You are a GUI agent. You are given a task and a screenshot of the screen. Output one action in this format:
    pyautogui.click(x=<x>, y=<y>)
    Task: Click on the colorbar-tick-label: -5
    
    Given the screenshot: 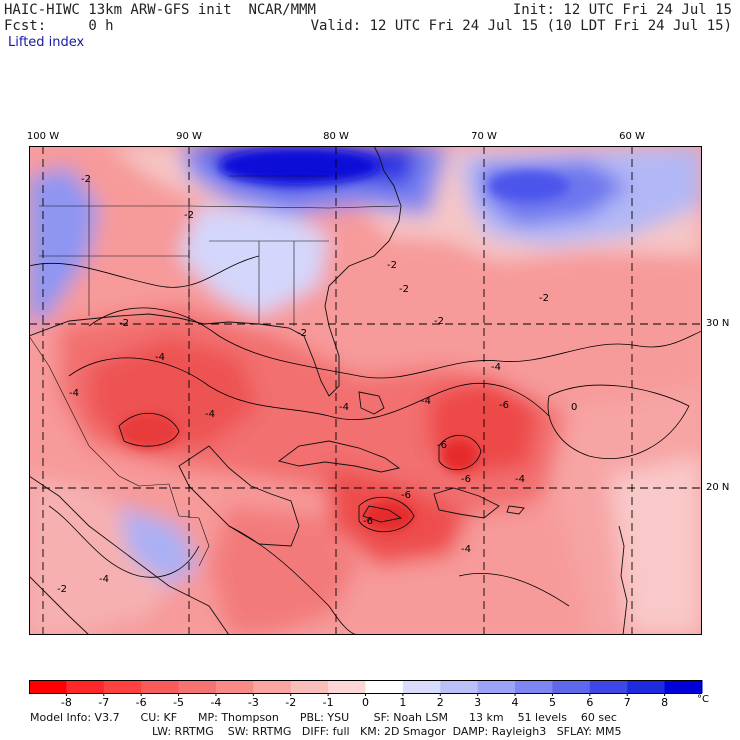 What is the action you would take?
    pyautogui.click(x=178, y=702)
    